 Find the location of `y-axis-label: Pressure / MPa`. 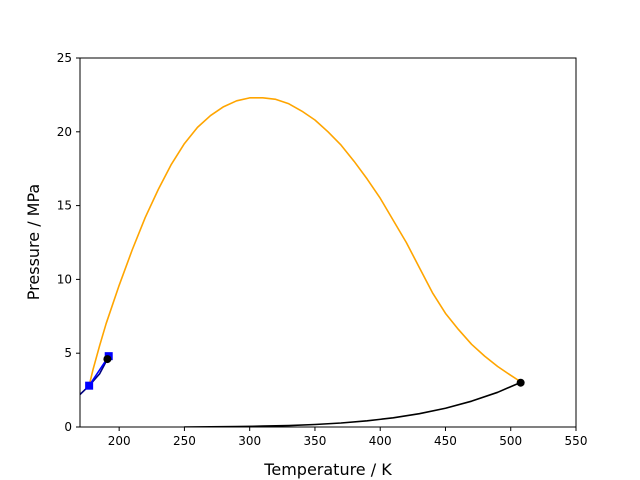

y-axis-label: Pressure / MPa is located at coordinates (33, 242).